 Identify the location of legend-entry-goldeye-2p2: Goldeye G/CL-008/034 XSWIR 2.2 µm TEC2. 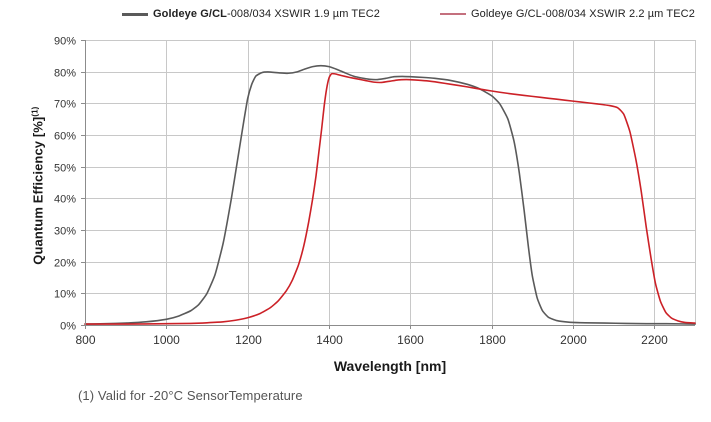
(567, 14).